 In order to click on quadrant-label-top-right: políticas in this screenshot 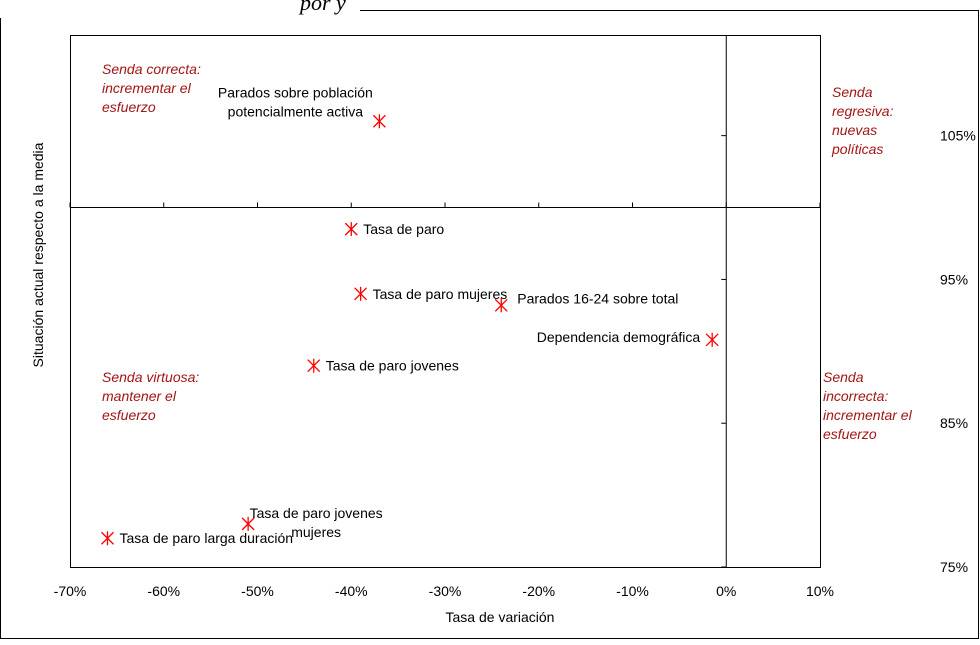, I will do `click(857, 149)`.